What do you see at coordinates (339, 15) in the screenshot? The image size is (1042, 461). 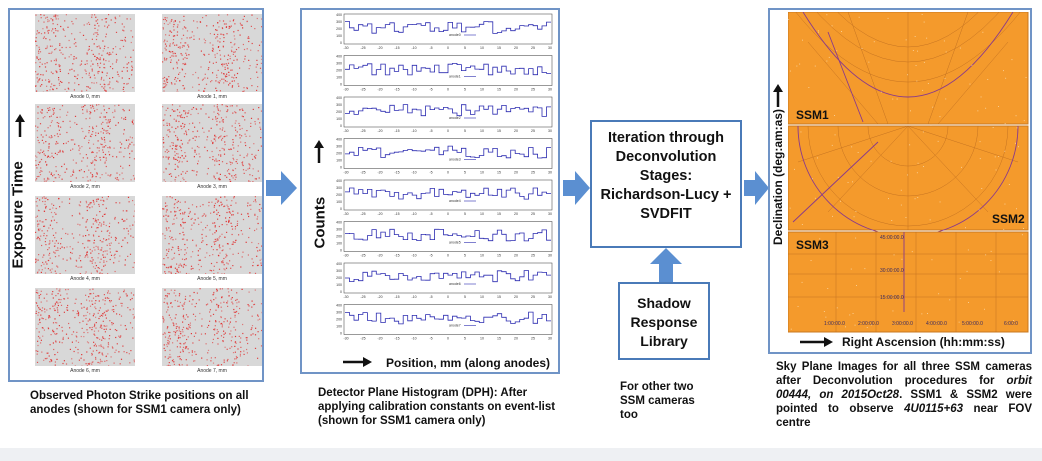 I see `dph-ytick-0-0: 400` at bounding box center [339, 15].